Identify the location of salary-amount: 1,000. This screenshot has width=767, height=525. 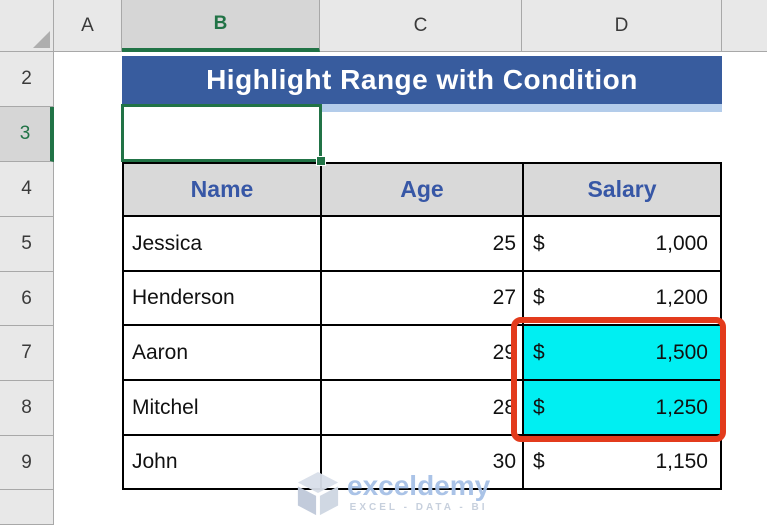
(681, 243).